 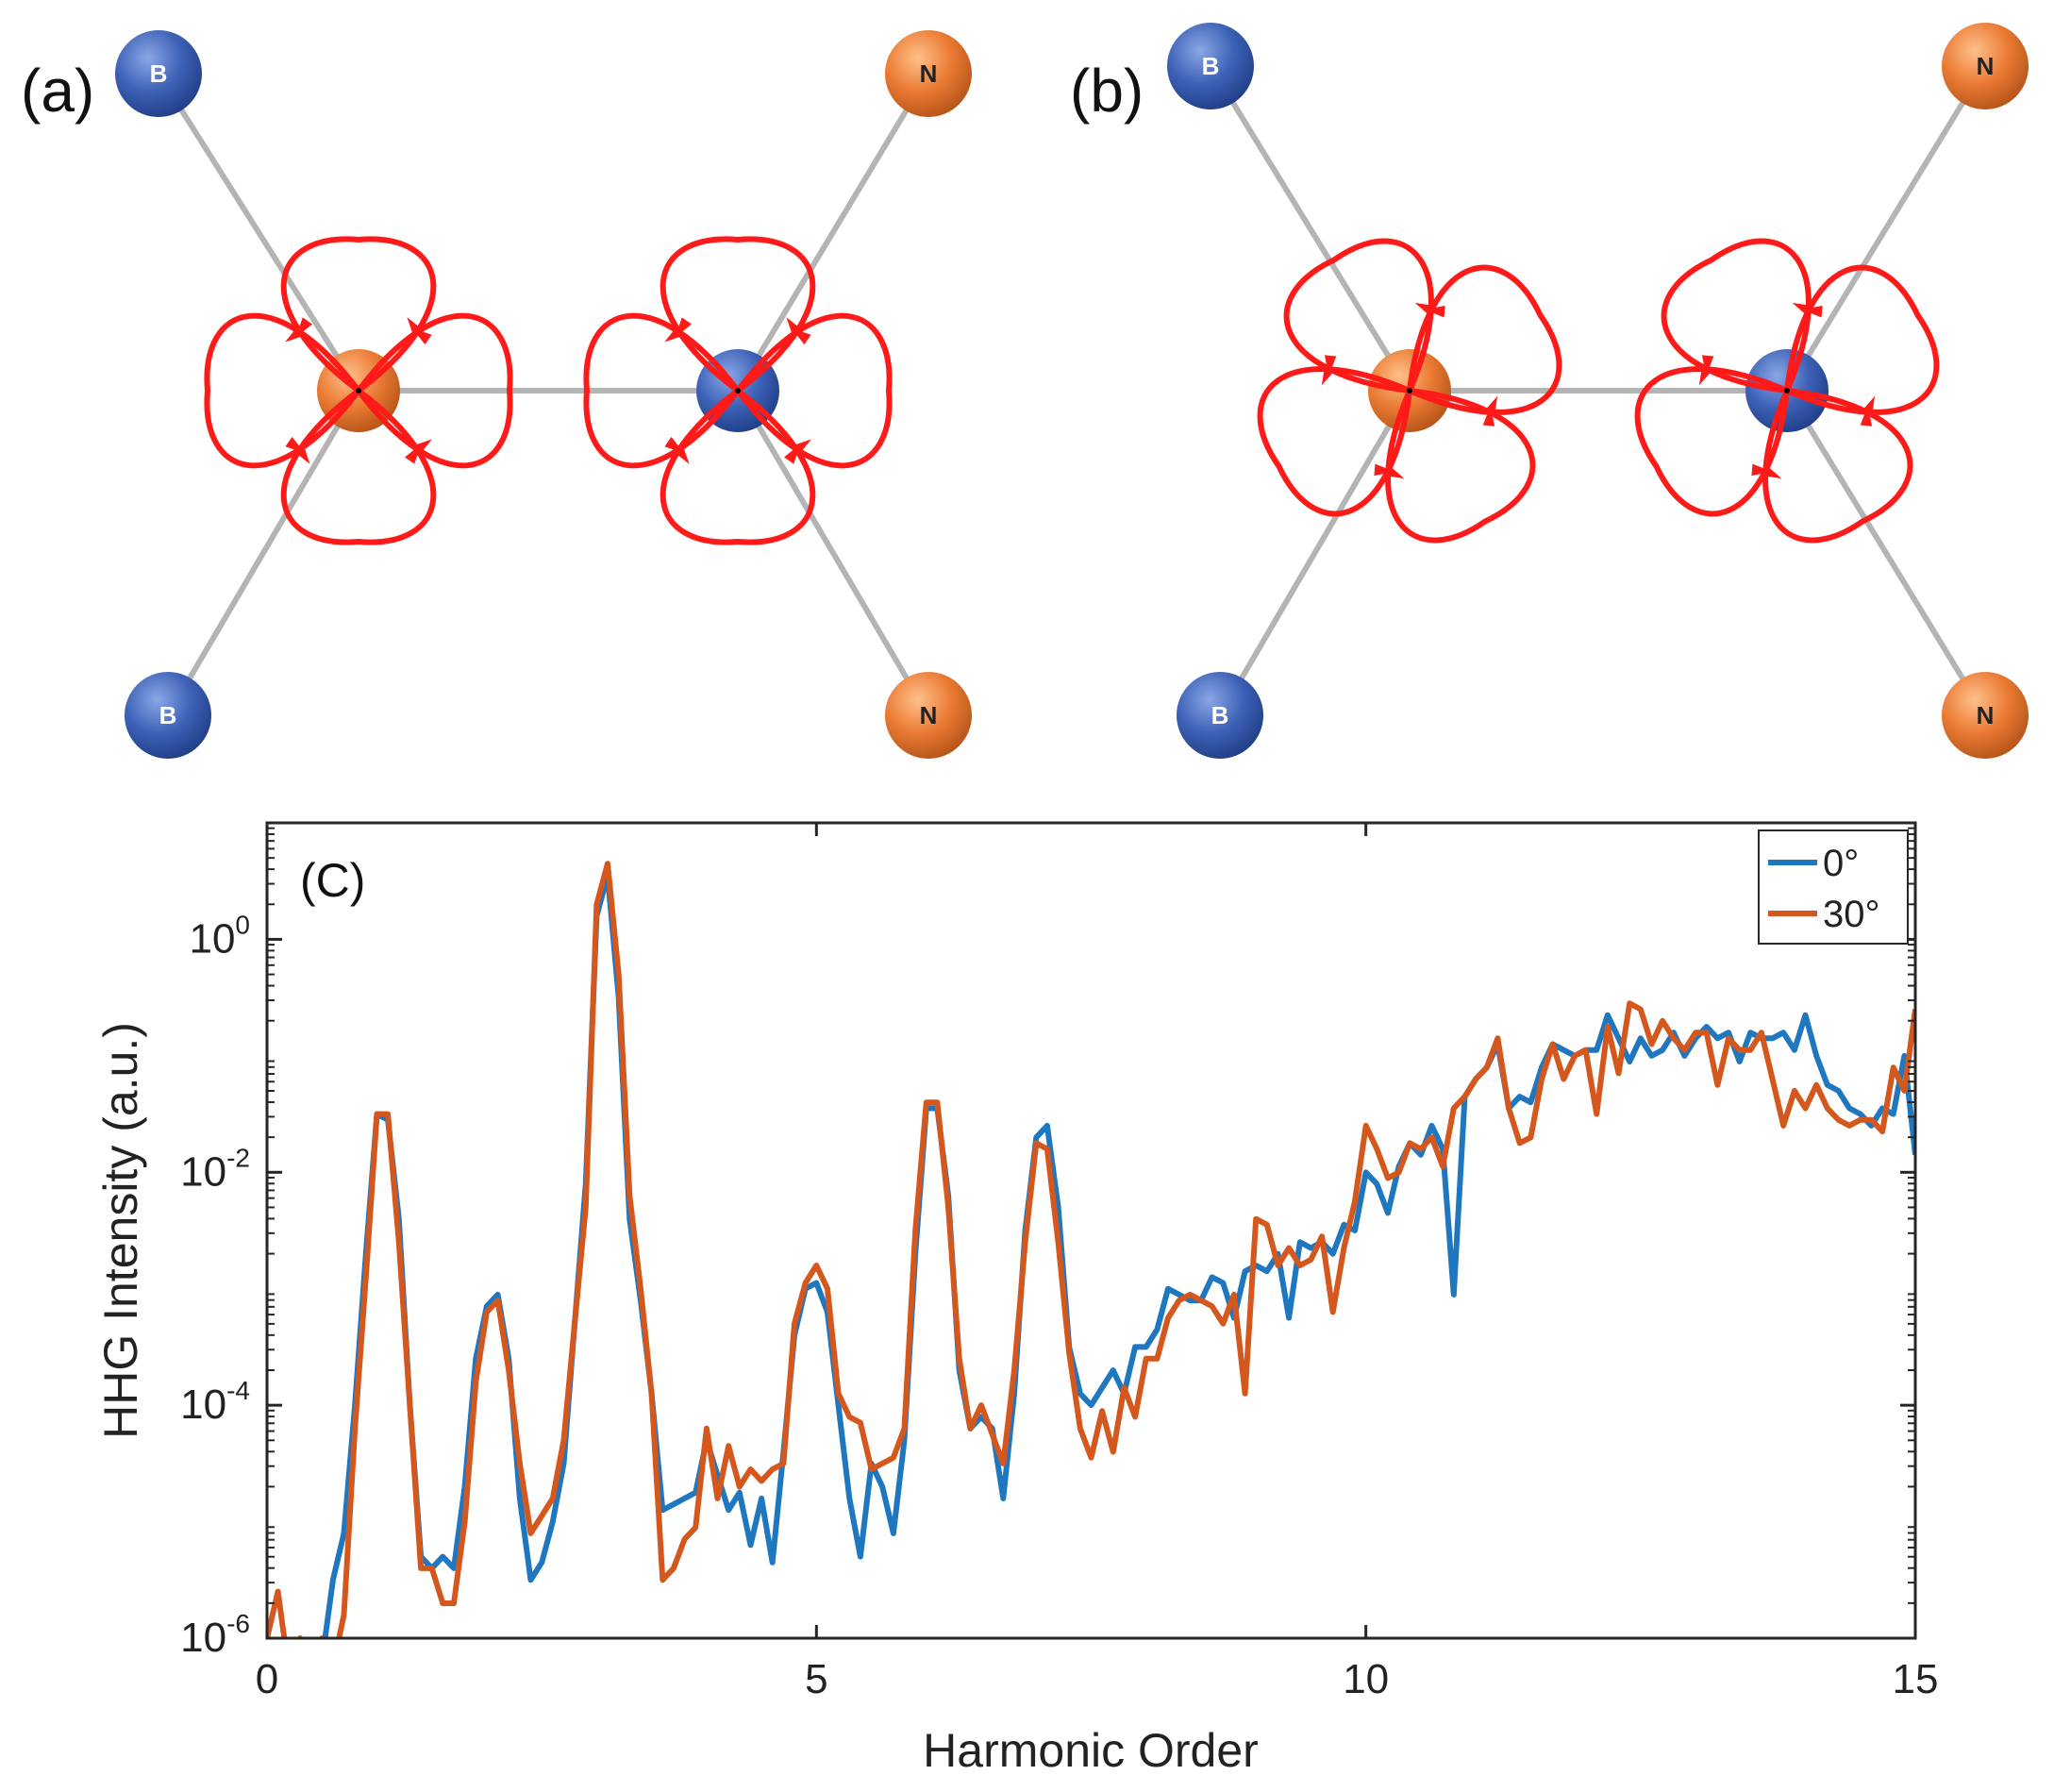 What do you see at coordinates (57, 91) in the screenshot?
I see `panel-a-label: (a)` at bounding box center [57, 91].